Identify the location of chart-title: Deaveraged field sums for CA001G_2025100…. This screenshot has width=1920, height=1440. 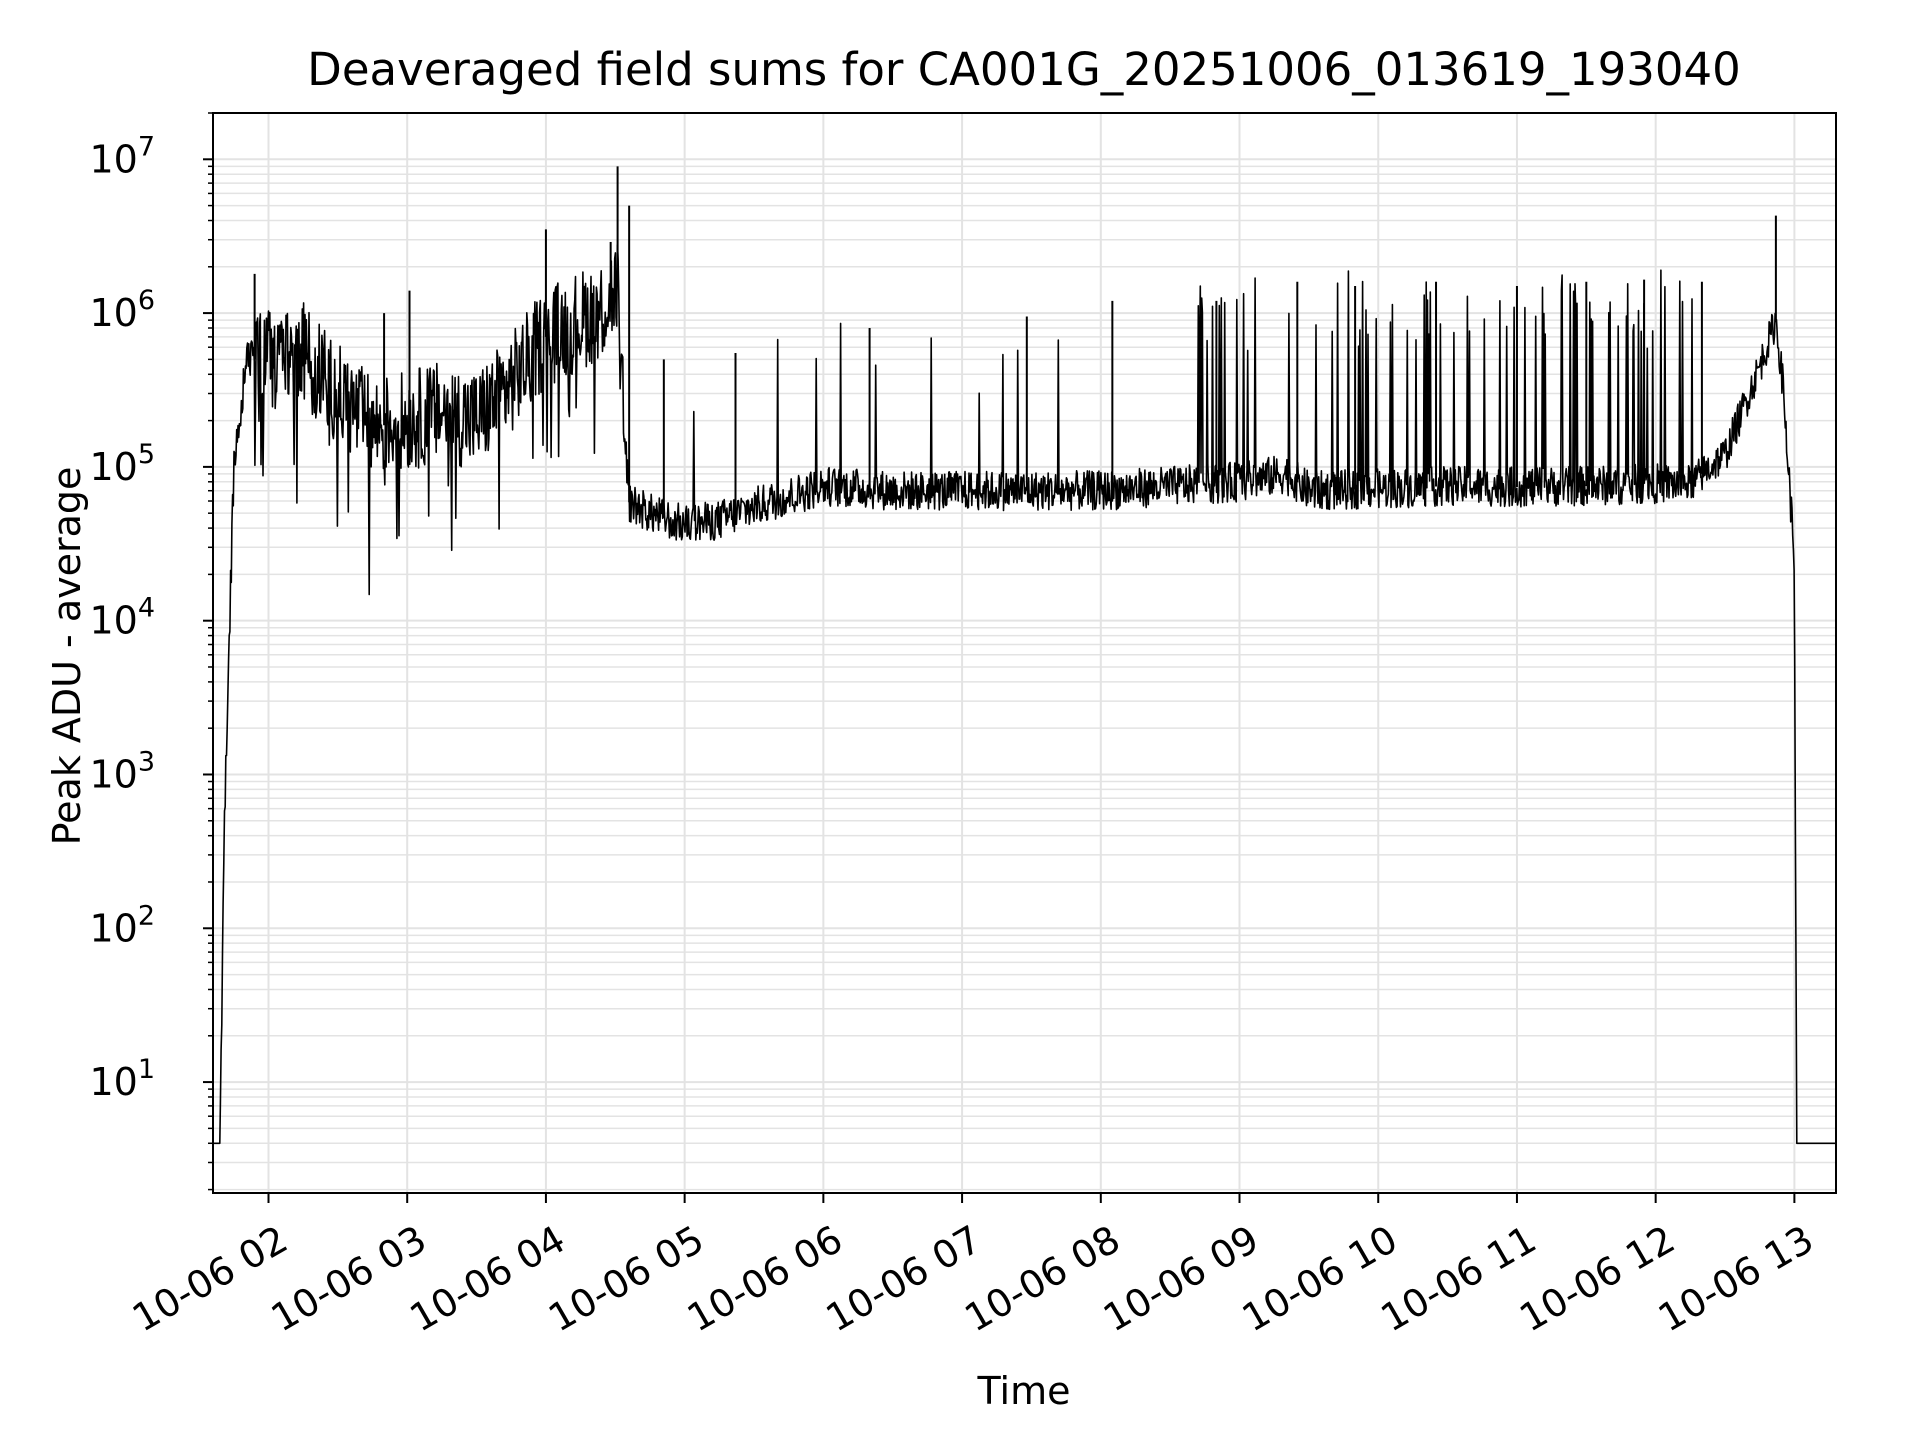
(1024, 69).